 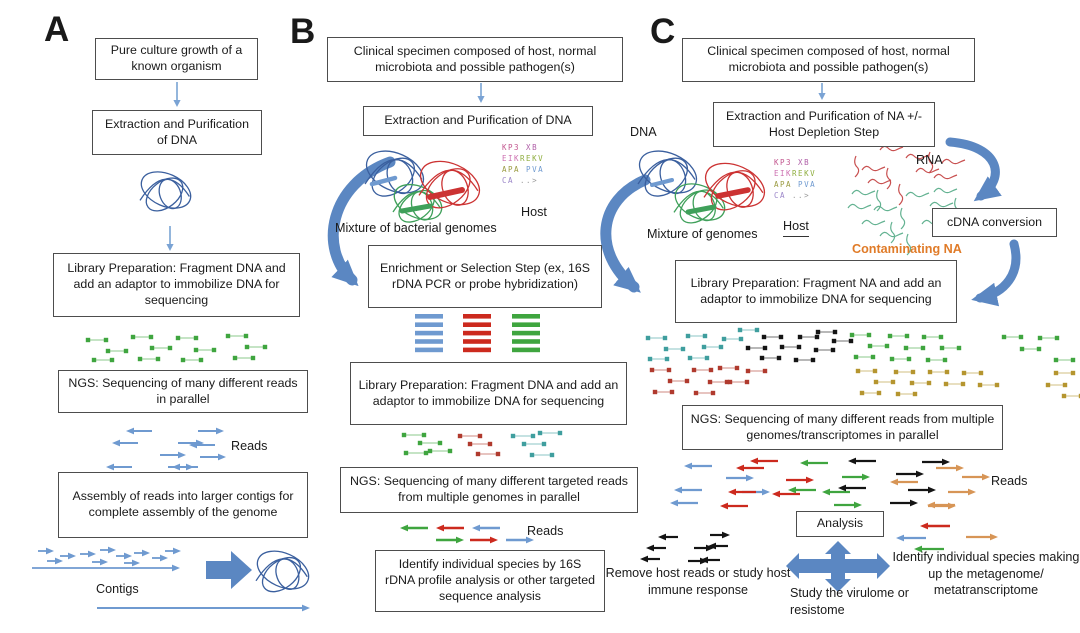 What do you see at coordinates (996, 273) in the screenshot?
I see `flow-arrow-cdna-to-libprep` at bounding box center [996, 273].